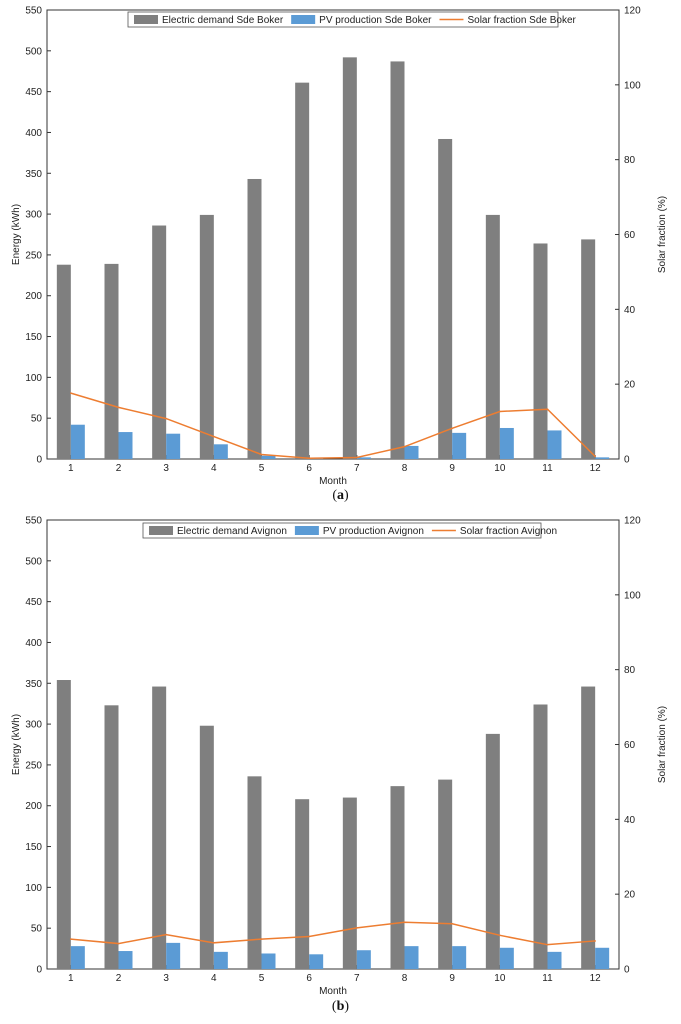 This screenshot has width=681, height=1024. Describe the element at coordinates (33, 296) in the screenshot. I see `y-tick-label: 200` at that location.